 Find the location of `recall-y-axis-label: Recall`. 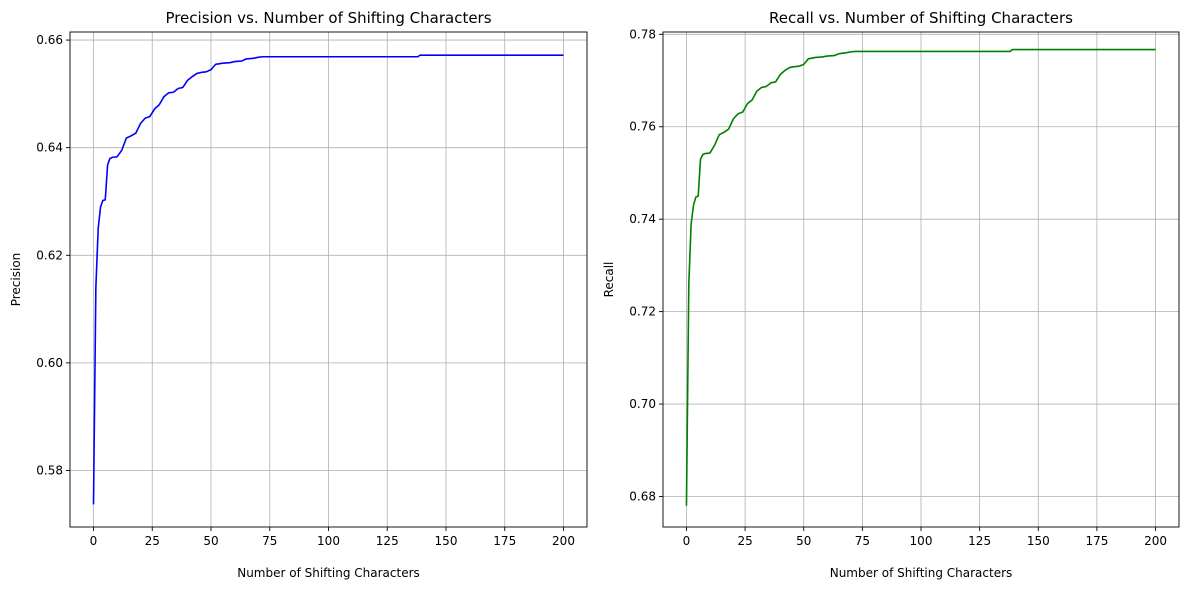

recall-y-axis-label: Recall is located at coordinates (609, 280).